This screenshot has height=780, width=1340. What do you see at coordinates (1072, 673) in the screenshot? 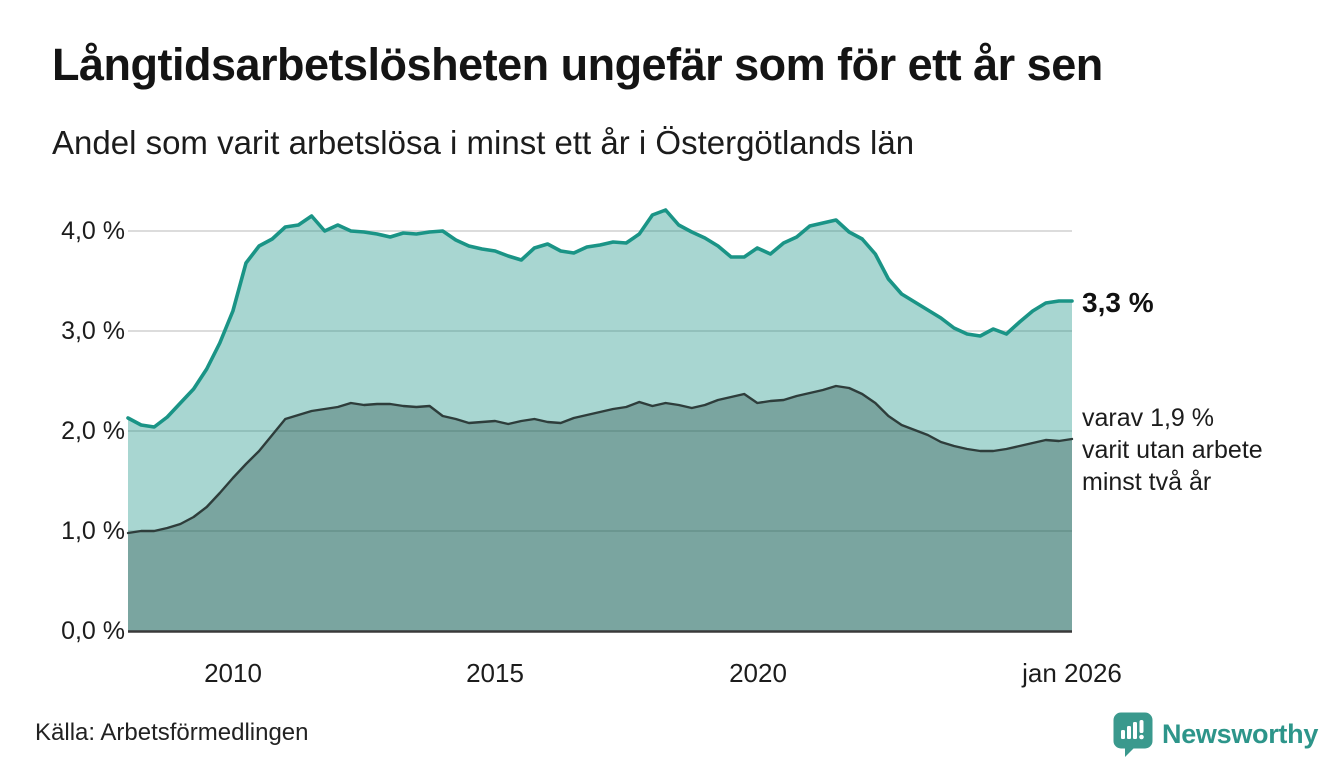
I see `x-tick-jan-2026: jan 2026` at bounding box center [1072, 673].